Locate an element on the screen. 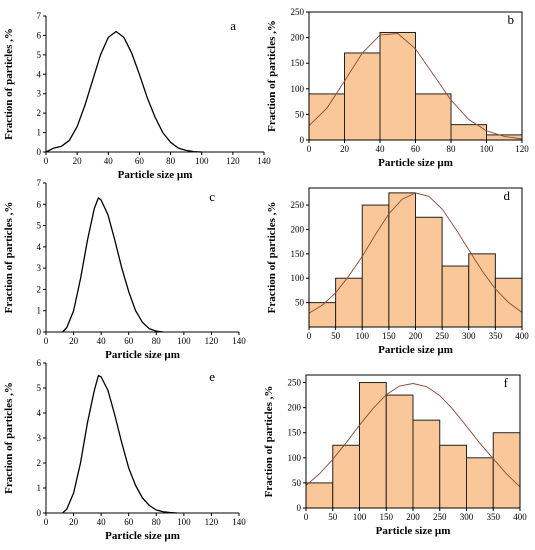 Image resolution: width=535 pixels, height=550 pixels. x-tick-label-c-2: 40 is located at coordinates (102, 341).